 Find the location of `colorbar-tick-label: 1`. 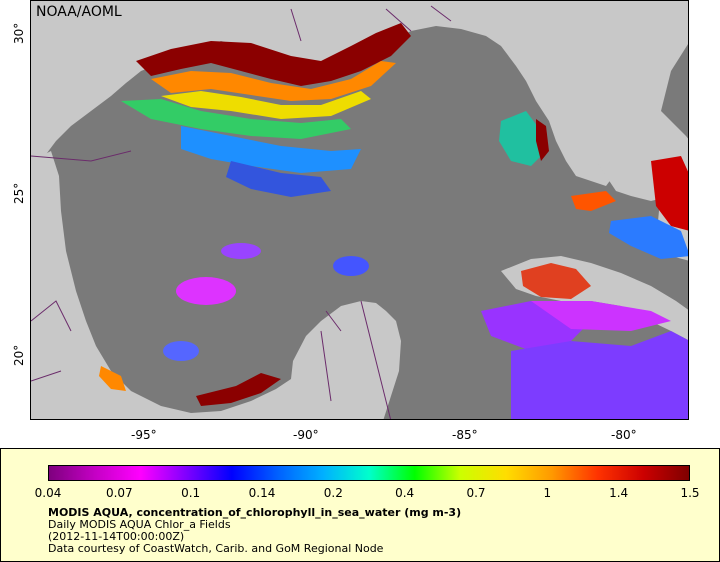

colorbar-tick-label: 1 is located at coordinates (547, 493).